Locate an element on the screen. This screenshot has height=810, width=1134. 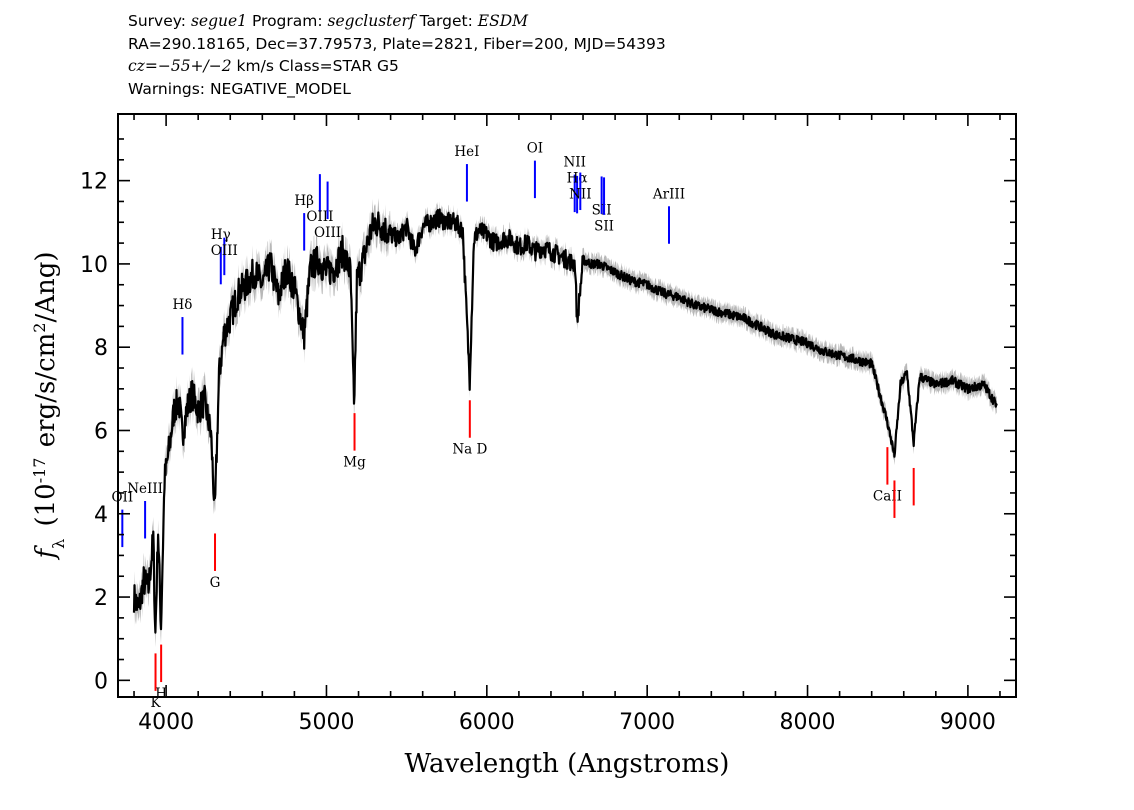
x-tick-label: 4000 is located at coordinates (166, 722).